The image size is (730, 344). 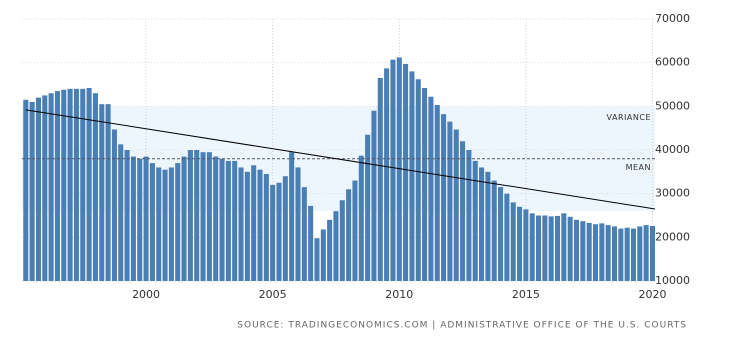 What do you see at coordinates (146, 294) in the screenshot?
I see `x-tick-label: 2000` at bounding box center [146, 294].